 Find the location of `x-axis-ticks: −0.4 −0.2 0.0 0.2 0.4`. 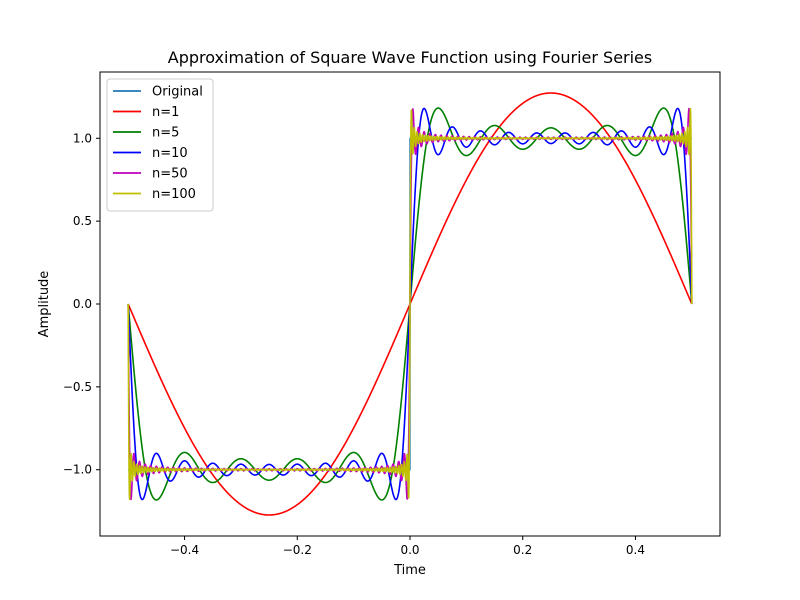

x-axis-ticks: −0.4 −0.2 0.0 0.2 0.4 is located at coordinates (407, 546).